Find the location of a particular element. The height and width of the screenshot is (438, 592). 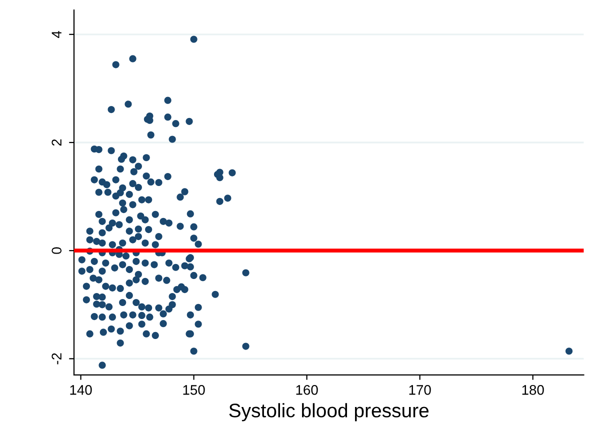

x-axis-title: Systolic blood pressure is located at coordinates (329, 412).